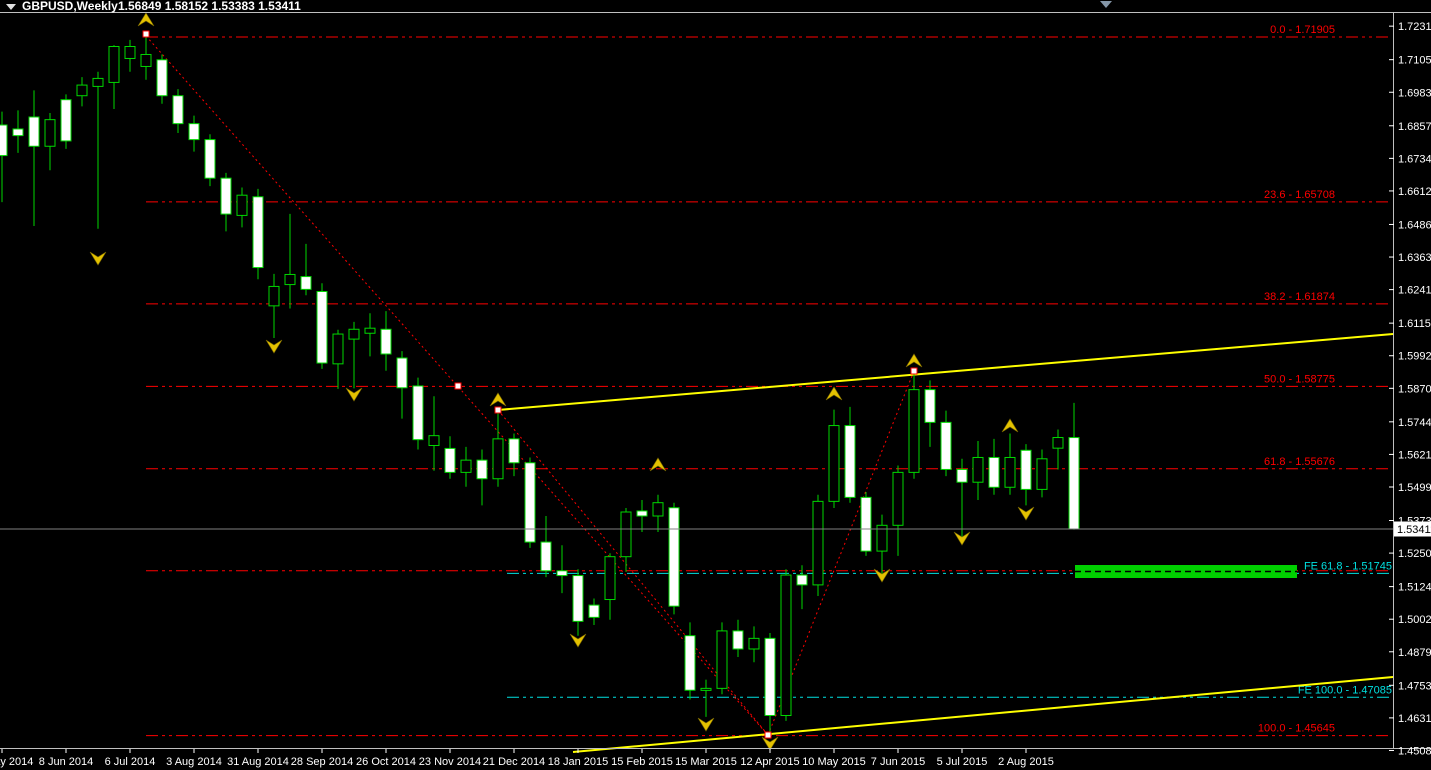  What do you see at coordinates (1299, 297) in the screenshot?
I see `fib-level-label: 38.2 - 1.61874` at bounding box center [1299, 297].